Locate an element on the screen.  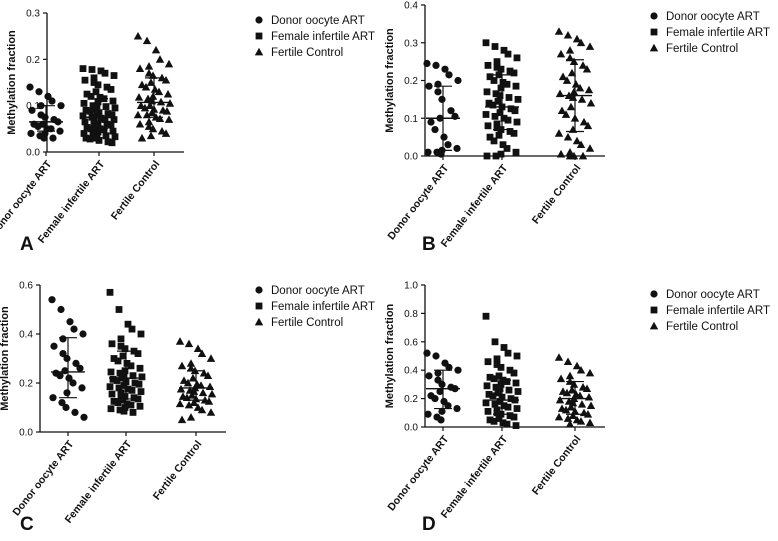
series-square is located at coordinates (126, 352).